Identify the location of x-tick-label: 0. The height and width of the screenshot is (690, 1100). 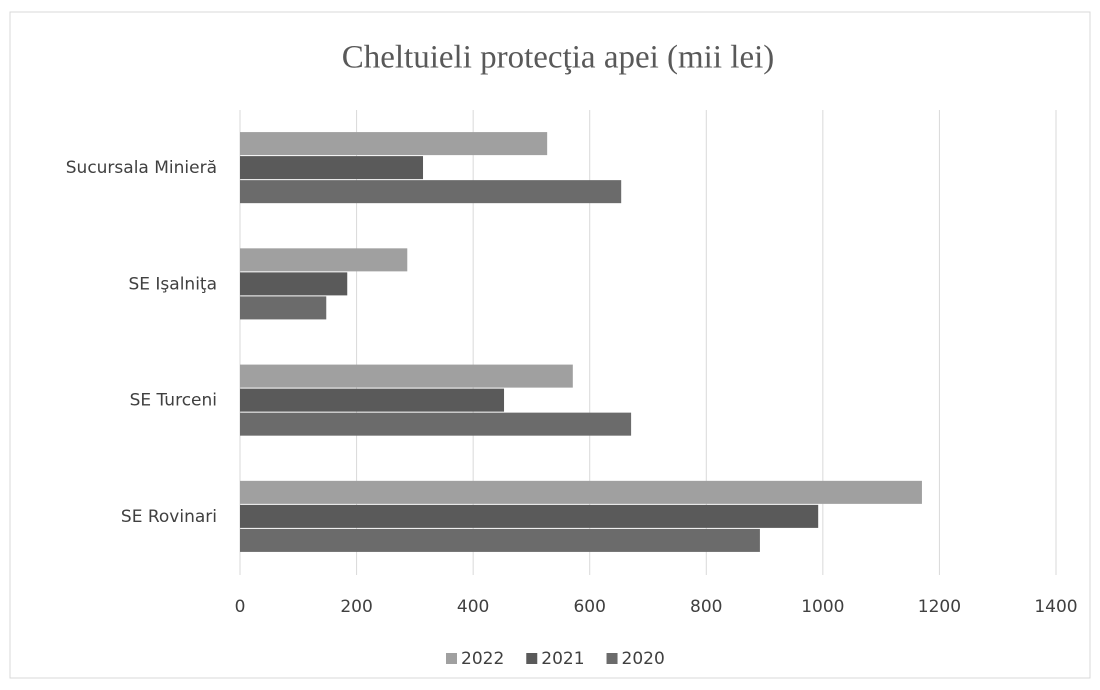
(240, 607).